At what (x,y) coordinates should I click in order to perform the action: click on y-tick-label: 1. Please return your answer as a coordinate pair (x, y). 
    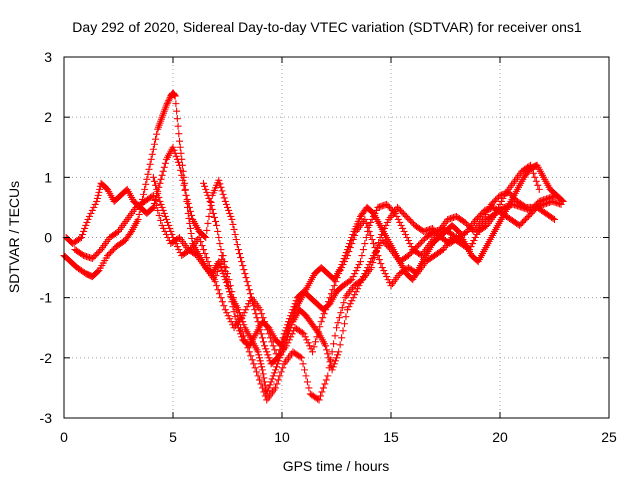
    Looking at the image, I should click on (48, 177).